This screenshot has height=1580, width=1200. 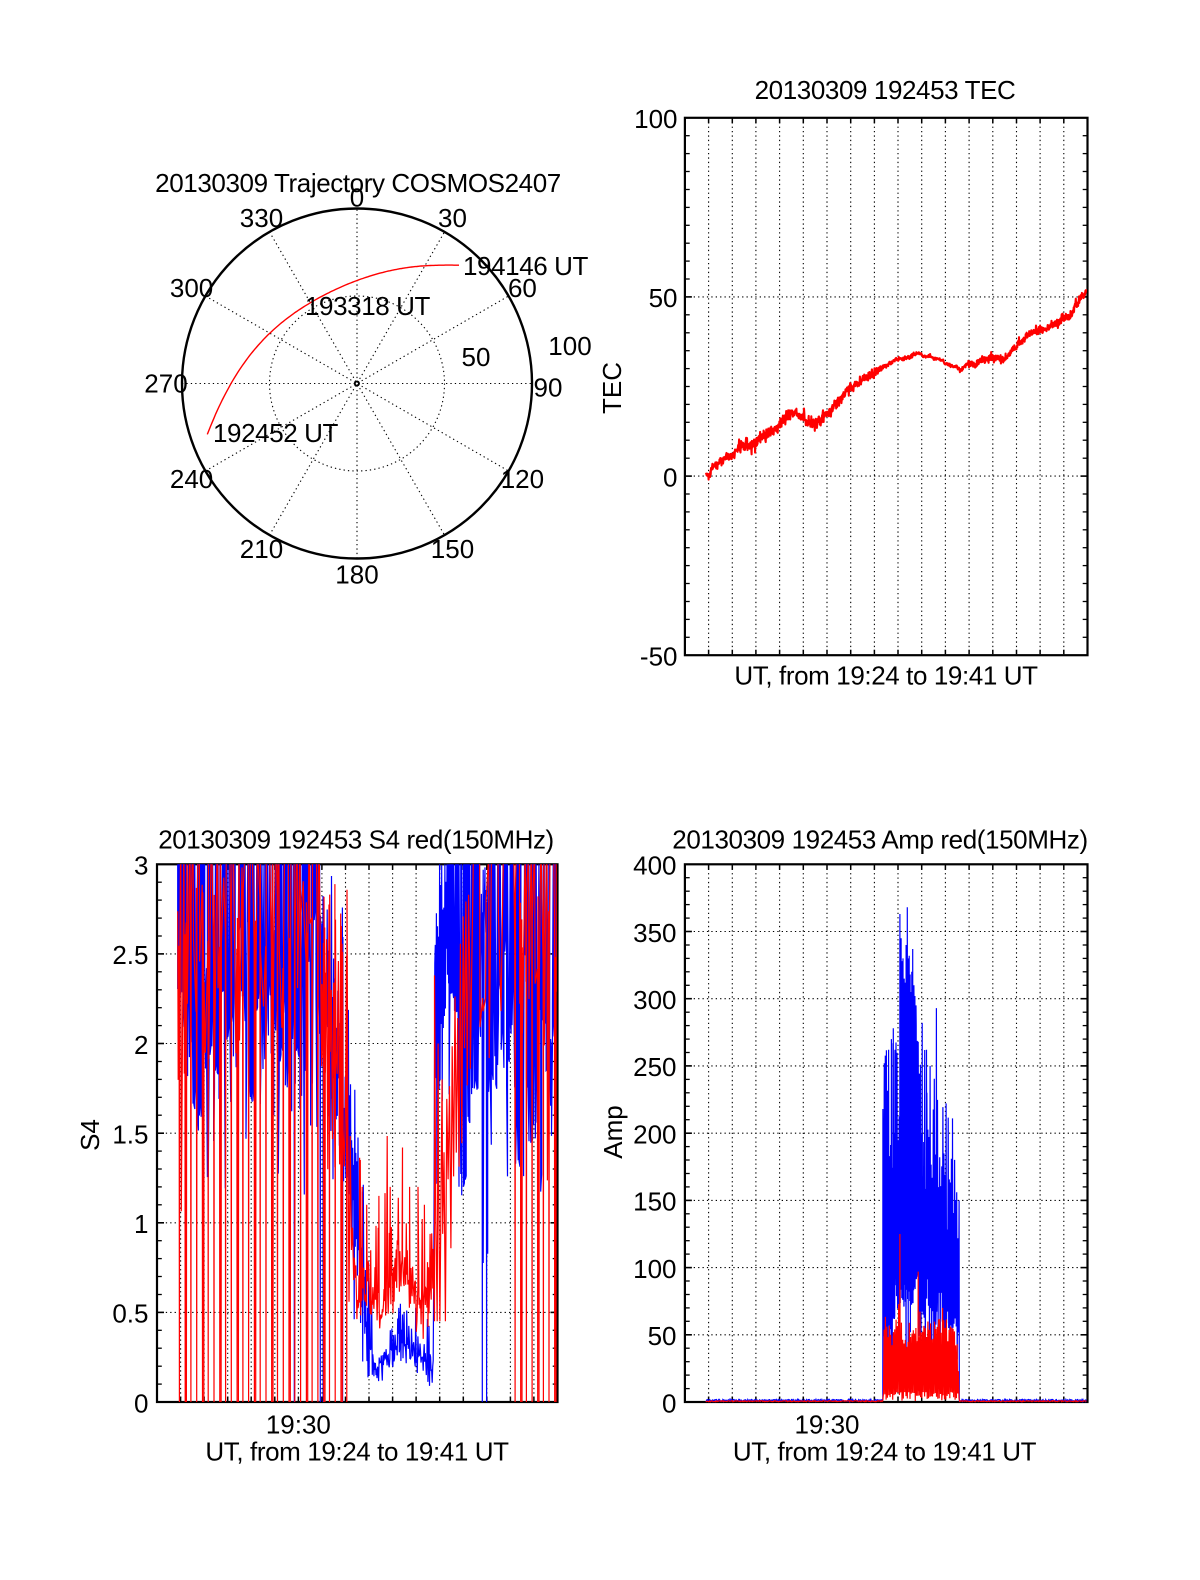 What do you see at coordinates (191, 479) in the screenshot?
I see `svg-text: 240` at bounding box center [191, 479].